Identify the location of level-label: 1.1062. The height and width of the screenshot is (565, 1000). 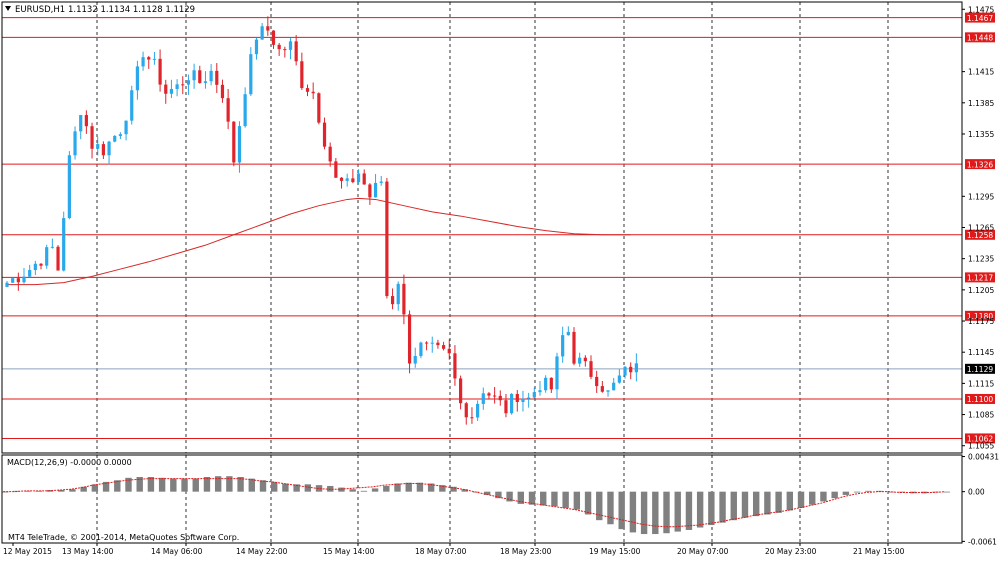
(980, 439).